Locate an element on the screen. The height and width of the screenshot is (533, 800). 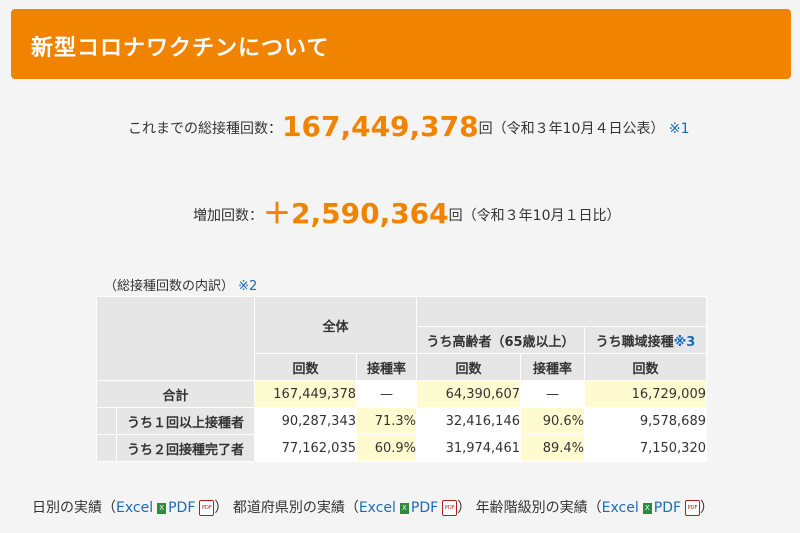
total-vaccinations: これまでの総接種回数：167,449,378回（令和３年10月４日公表） ※1 is located at coordinates (409, 126).